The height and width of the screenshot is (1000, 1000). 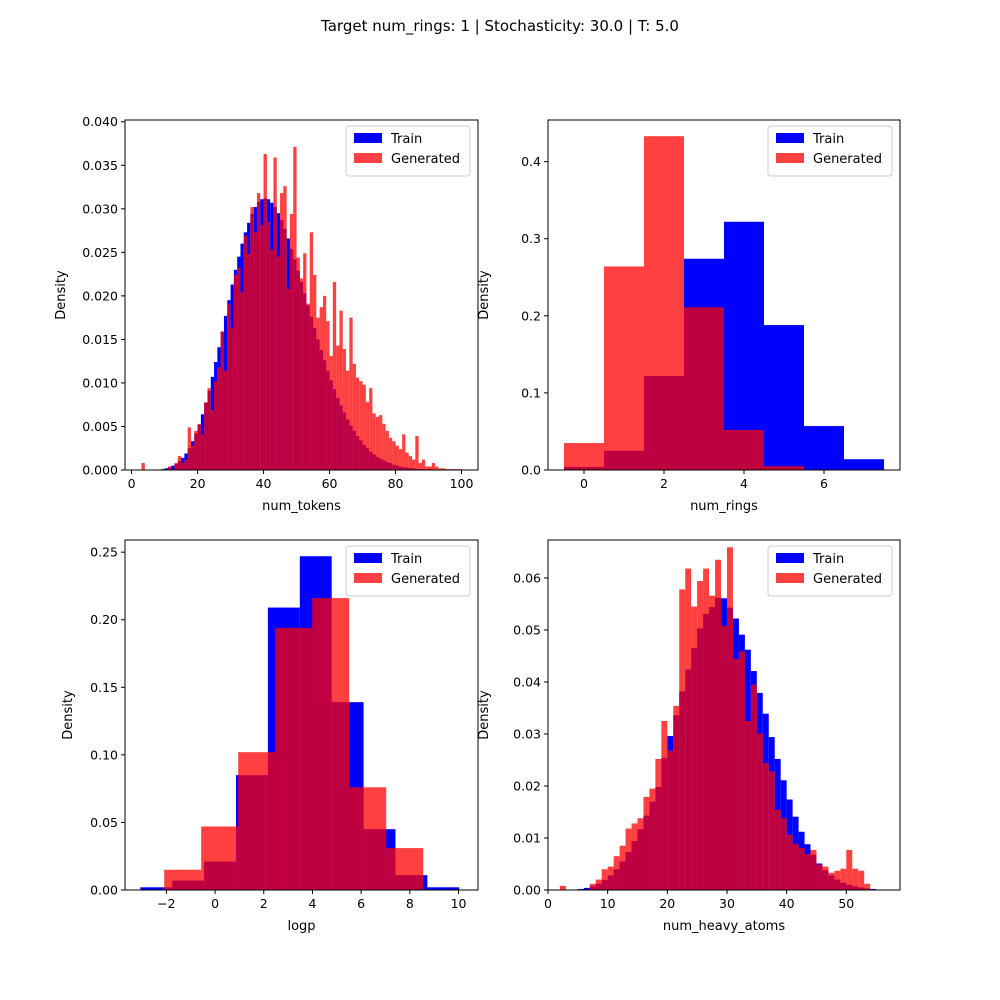 What do you see at coordinates (787, 903) in the screenshot?
I see `x-tick-label: 40` at bounding box center [787, 903].